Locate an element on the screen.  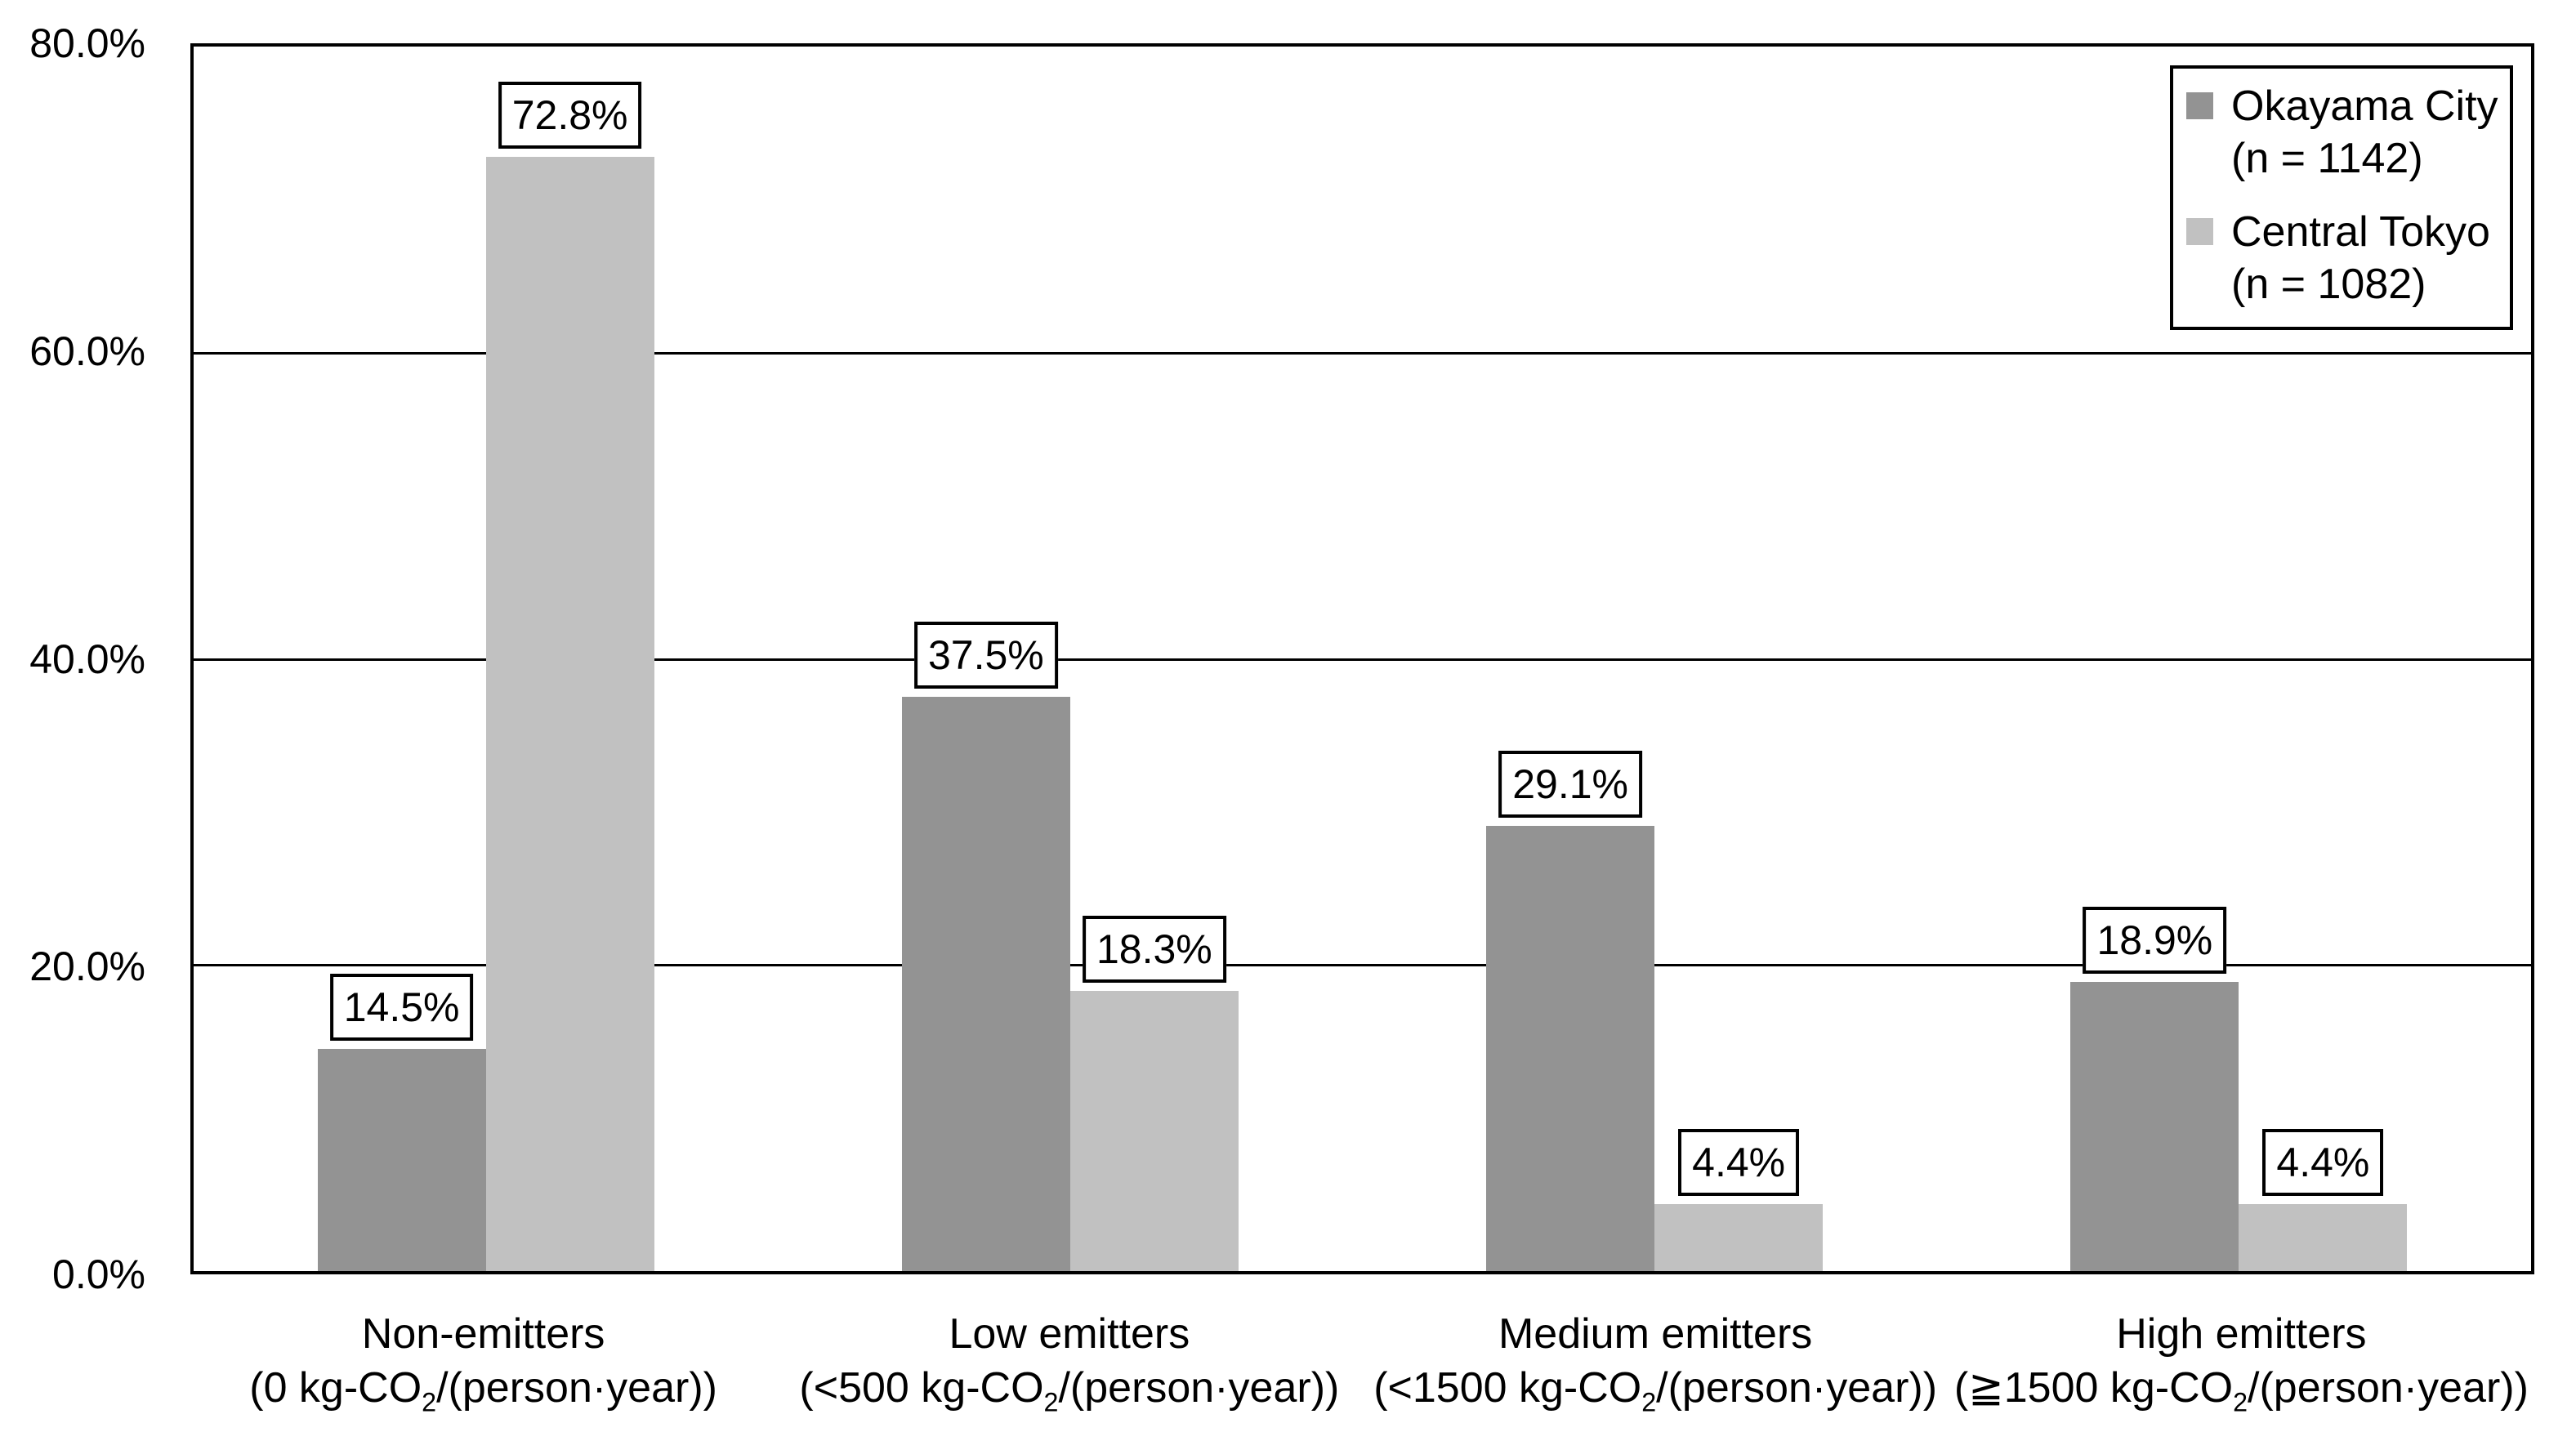
category-range: (≧1500 kg-CO2/(person·year)) is located at coordinates (2241, 1390).